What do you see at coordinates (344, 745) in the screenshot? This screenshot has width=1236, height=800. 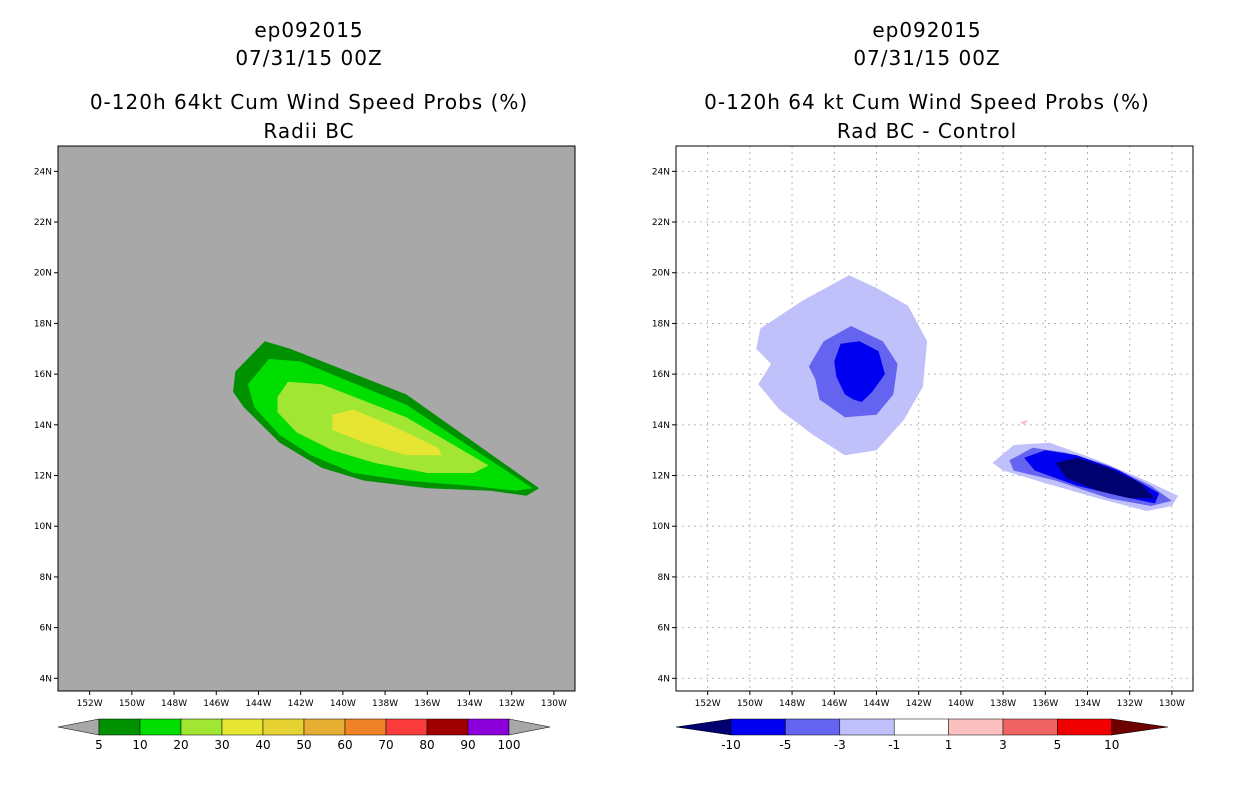 I see `colorbar-label: 60` at bounding box center [344, 745].